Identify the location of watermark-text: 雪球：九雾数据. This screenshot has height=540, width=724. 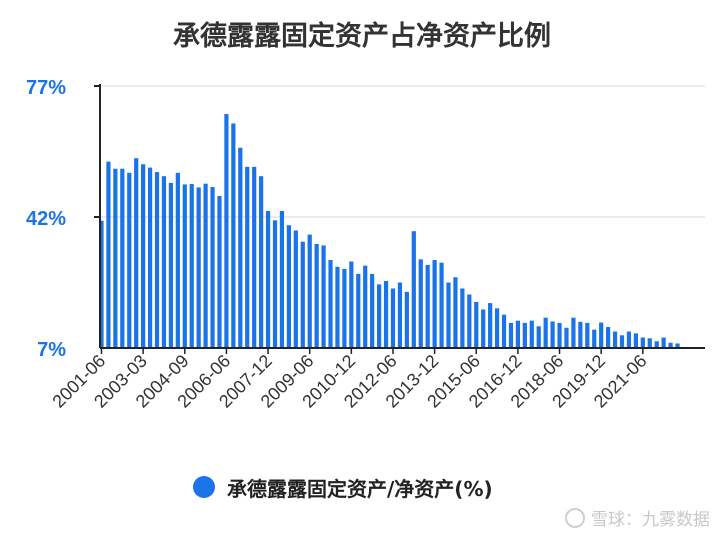
(650, 520).